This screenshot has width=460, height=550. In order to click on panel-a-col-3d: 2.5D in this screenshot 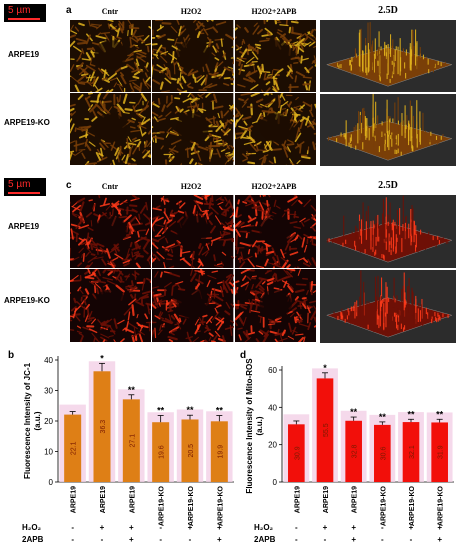, I will do `click(388, 10)`.